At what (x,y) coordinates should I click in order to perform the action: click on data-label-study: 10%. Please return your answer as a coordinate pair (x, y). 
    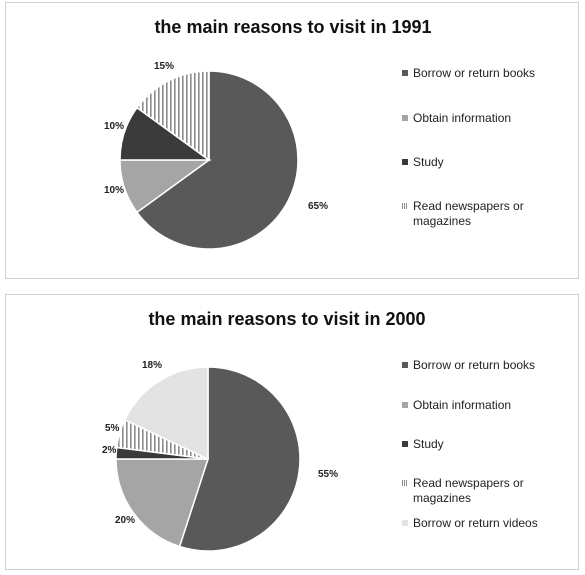
    Looking at the image, I should click on (114, 126).